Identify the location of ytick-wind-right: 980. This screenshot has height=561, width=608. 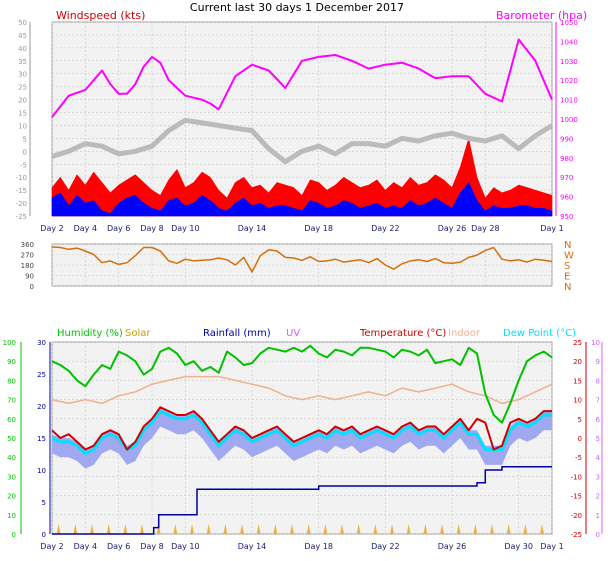
(566, 159).